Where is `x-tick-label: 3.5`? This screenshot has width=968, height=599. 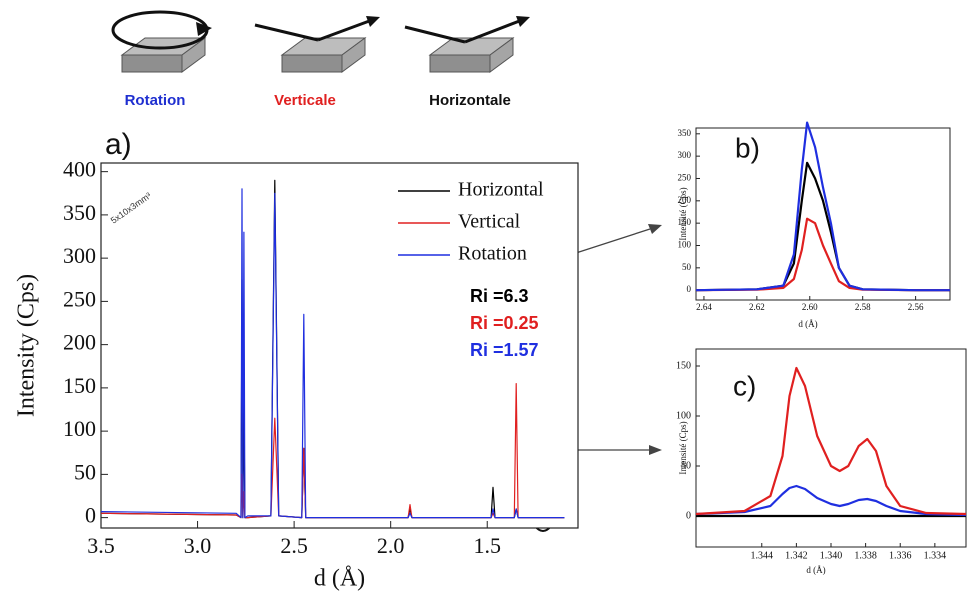 x-tick-label: 3.5 is located at coordinates (101, 545).